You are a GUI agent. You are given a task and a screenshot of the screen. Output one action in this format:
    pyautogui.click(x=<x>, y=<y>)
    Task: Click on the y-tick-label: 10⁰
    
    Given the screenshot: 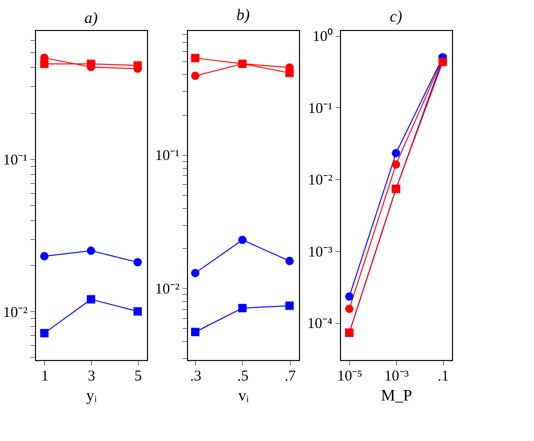 What is the action you would take?
    pyautogui.click(x=322, y=37)
    